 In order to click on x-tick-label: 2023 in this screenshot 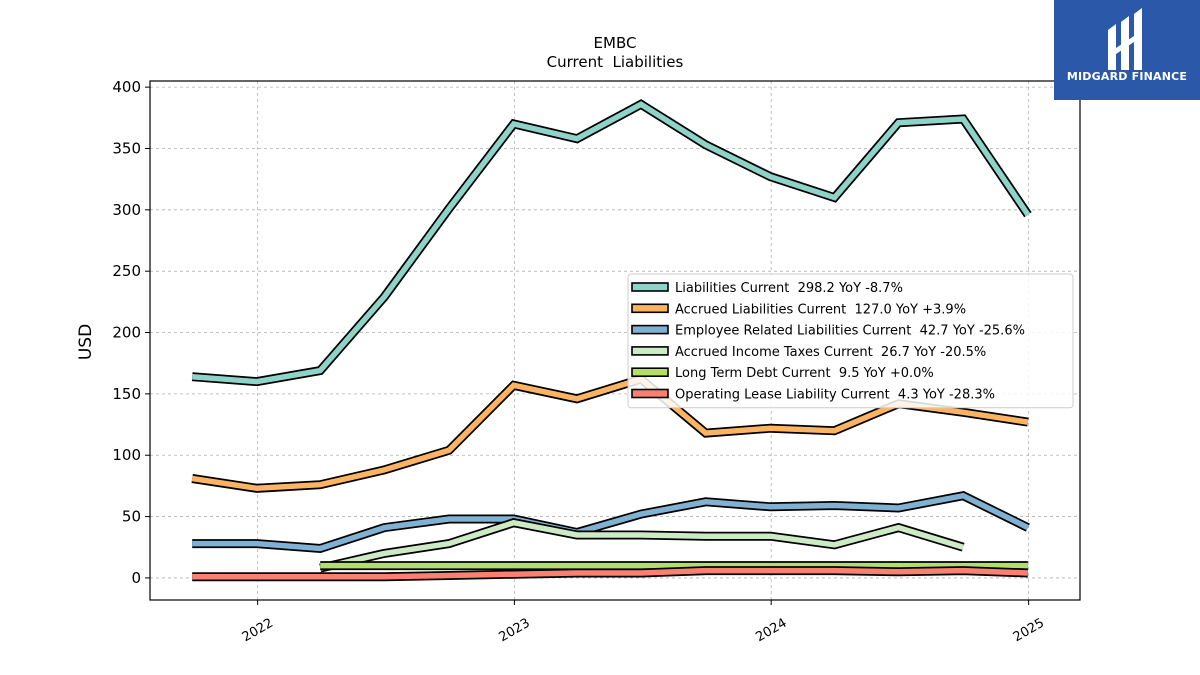, I will do `click(515, 631)`.